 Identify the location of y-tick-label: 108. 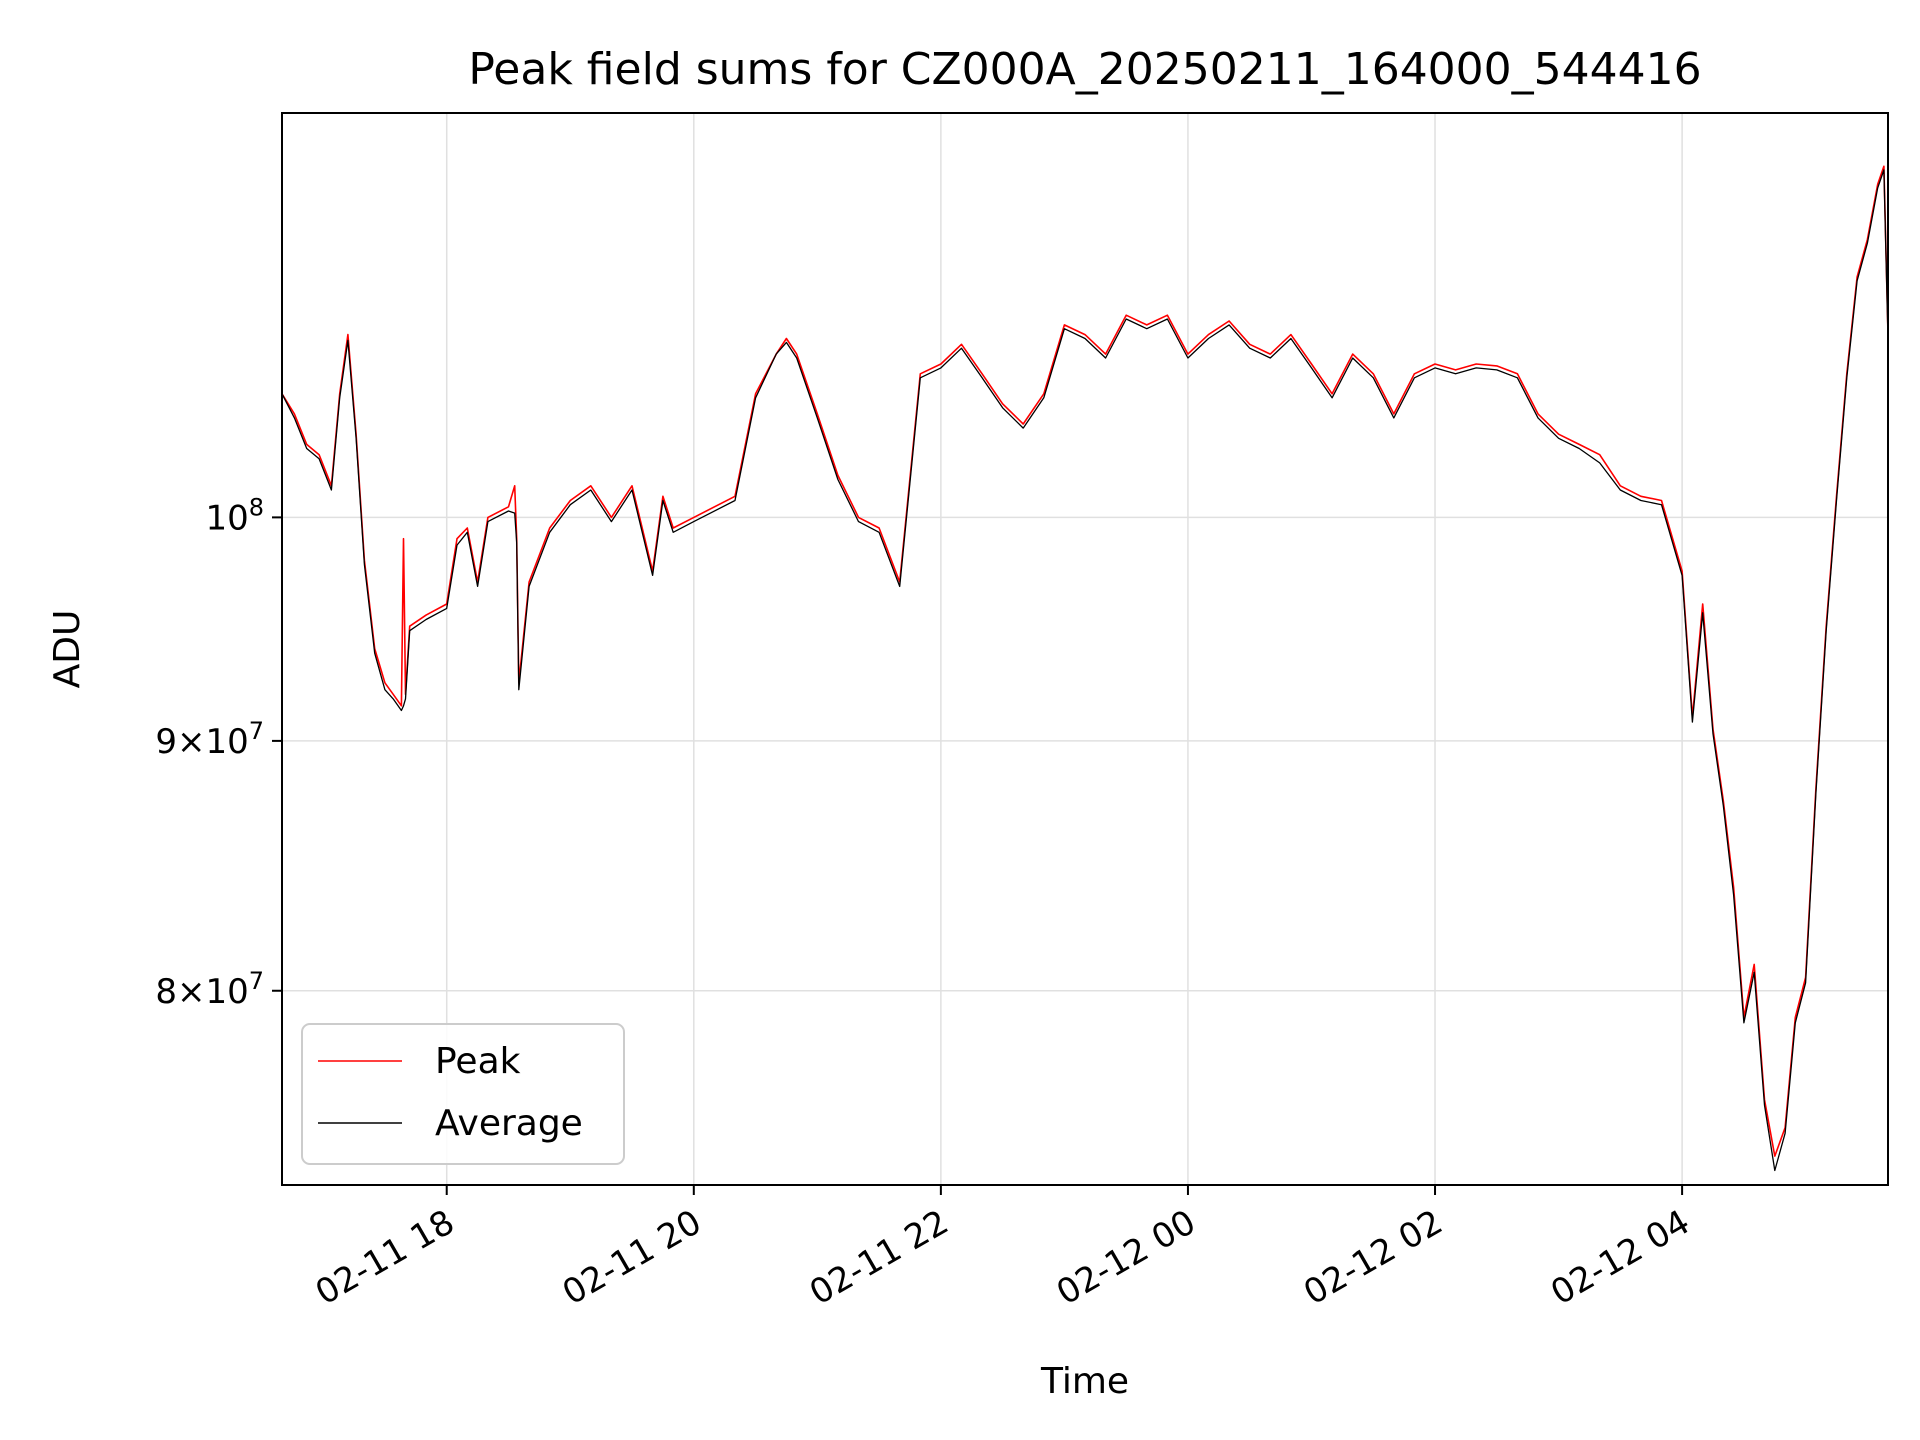
(234, 515).